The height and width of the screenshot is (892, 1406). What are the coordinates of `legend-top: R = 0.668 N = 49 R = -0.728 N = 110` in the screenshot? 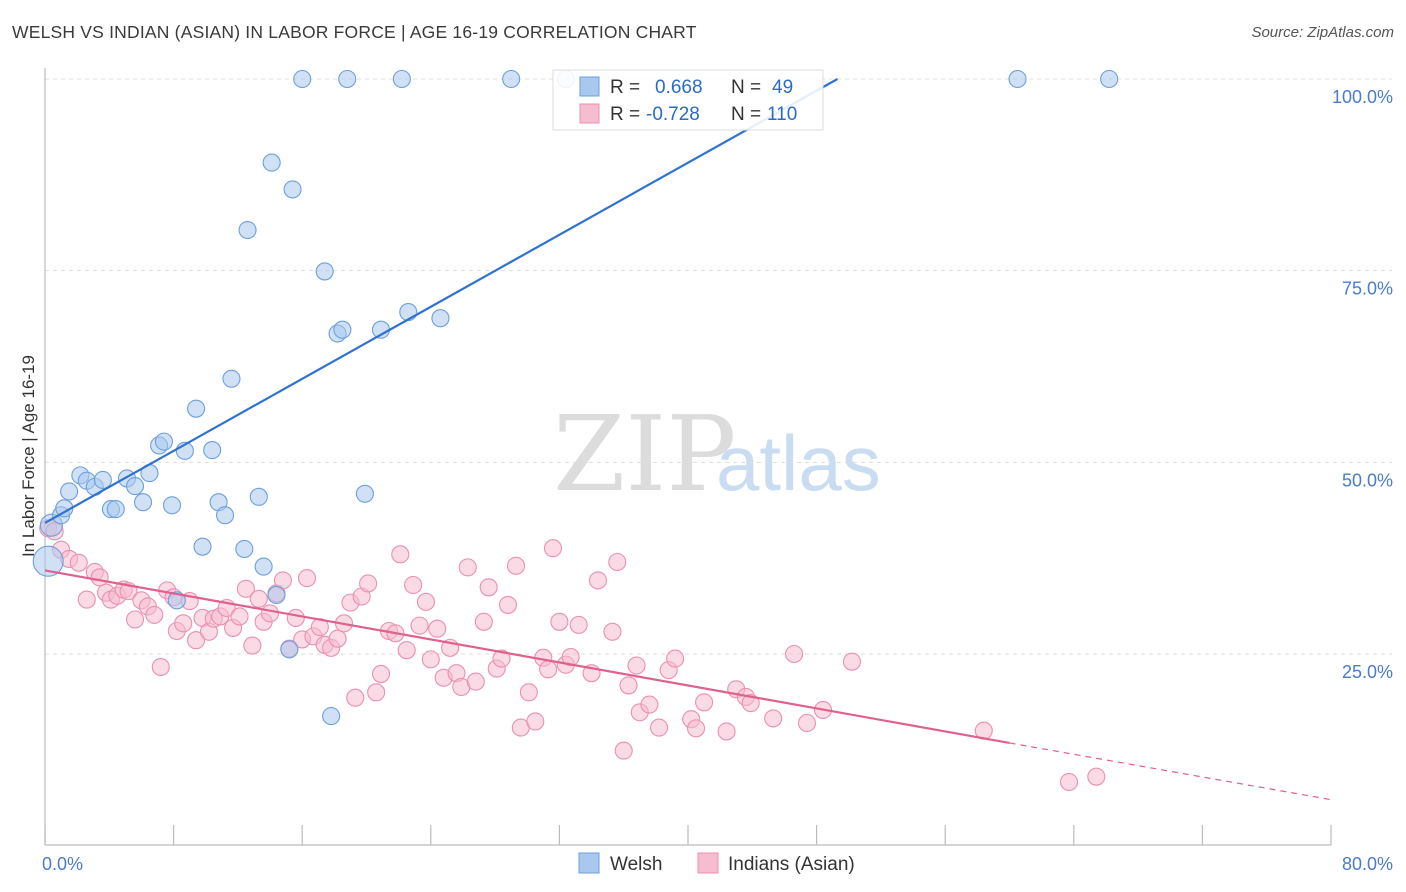 It's located at (688, 100).